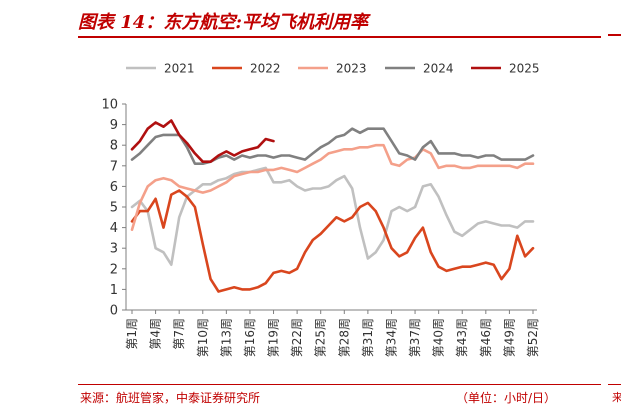 Image resolution: width=621 pixels, height=414 pixels. Describe the element at coordinates (439, 337) in the screenshot. I see `x-tick-label: 第40周` at that location.